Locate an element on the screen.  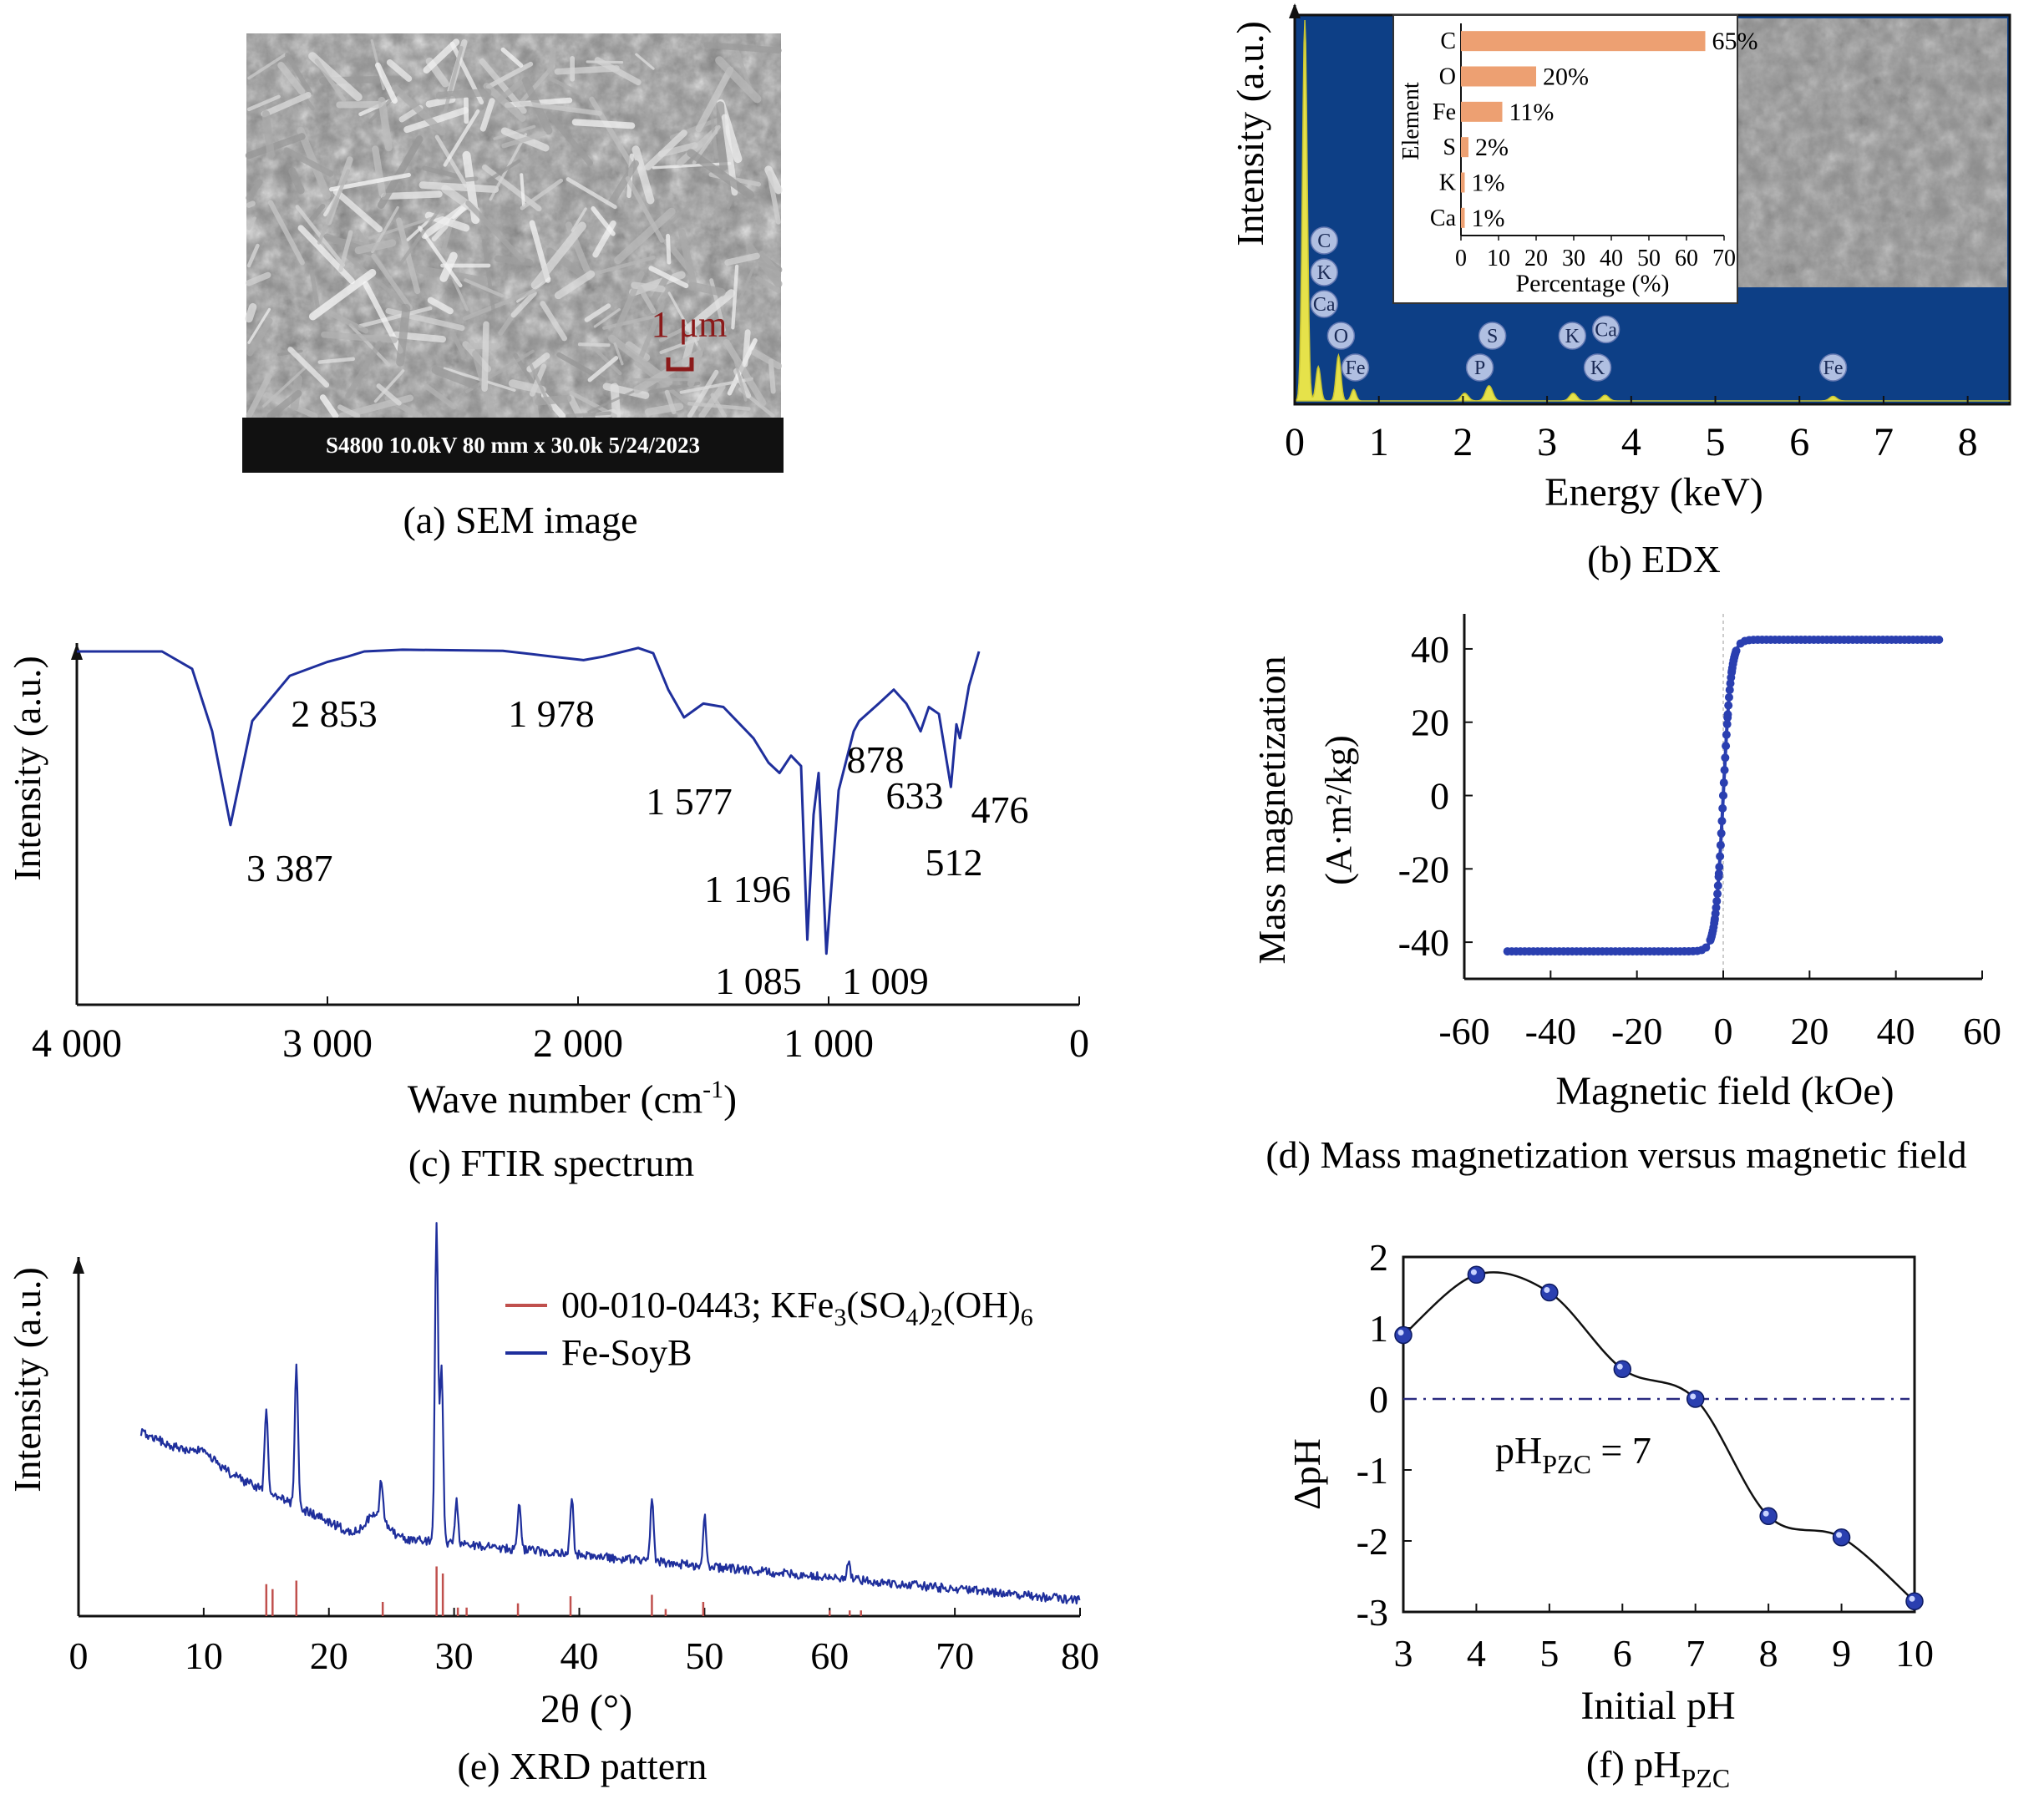
edx-peak-label: Ca is located at coordinates (1324, 305).